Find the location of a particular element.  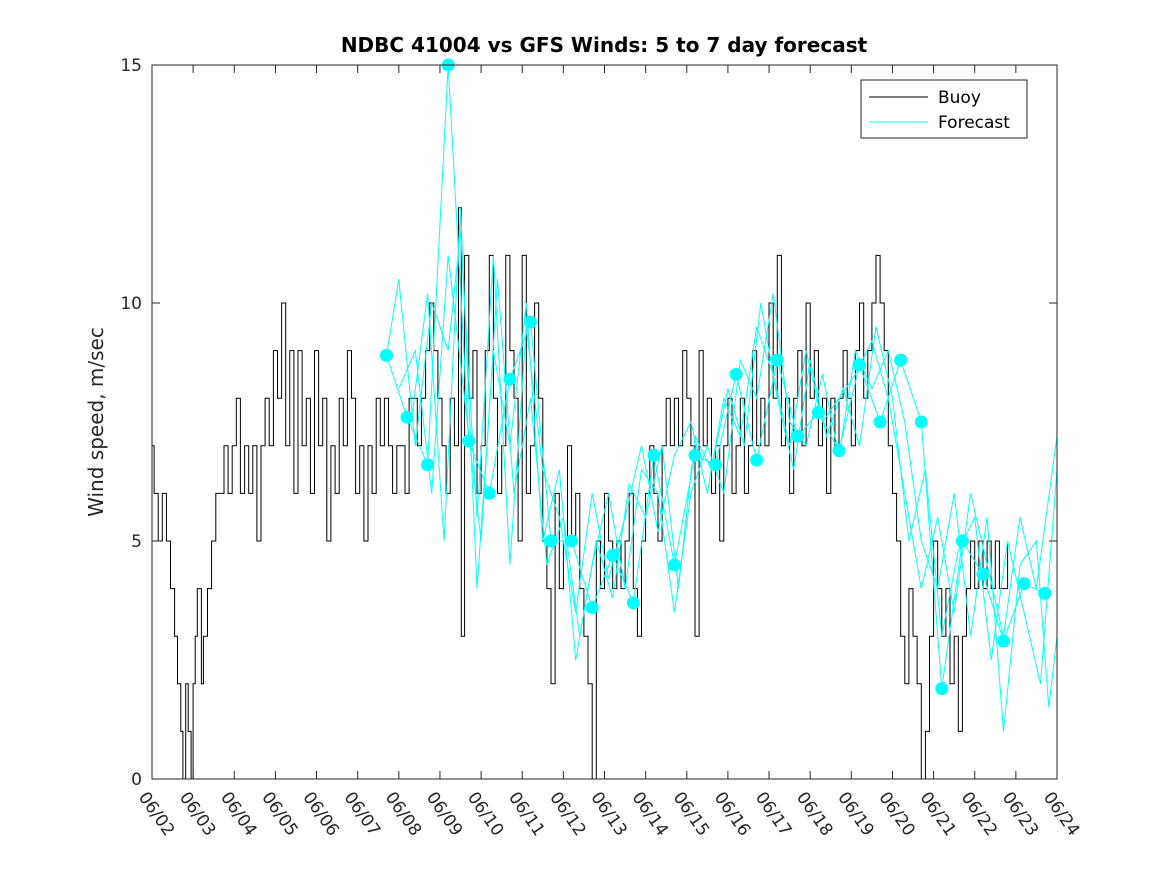

y-axis-label: Wind speed, m/sec is located at coordinates (96, 422).